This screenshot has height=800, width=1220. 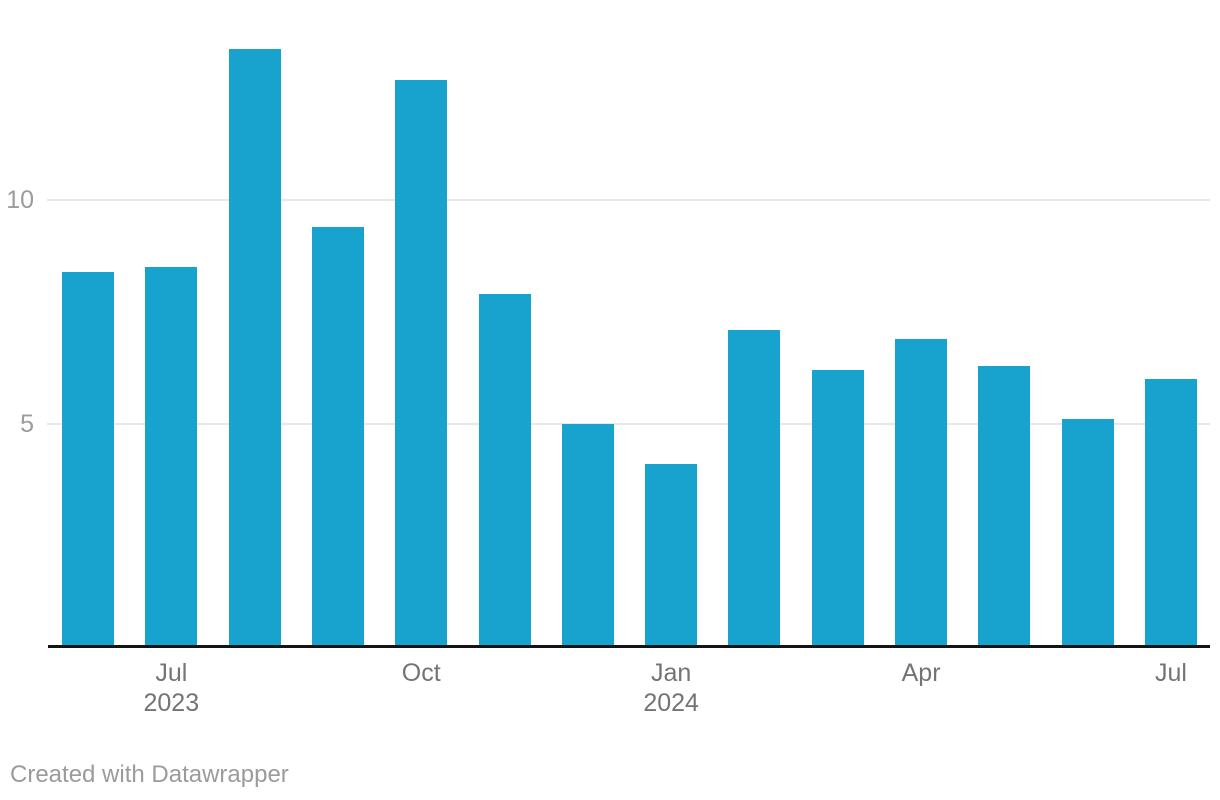 I want to click on bar-jun-2023, so click(x=88, y=459).